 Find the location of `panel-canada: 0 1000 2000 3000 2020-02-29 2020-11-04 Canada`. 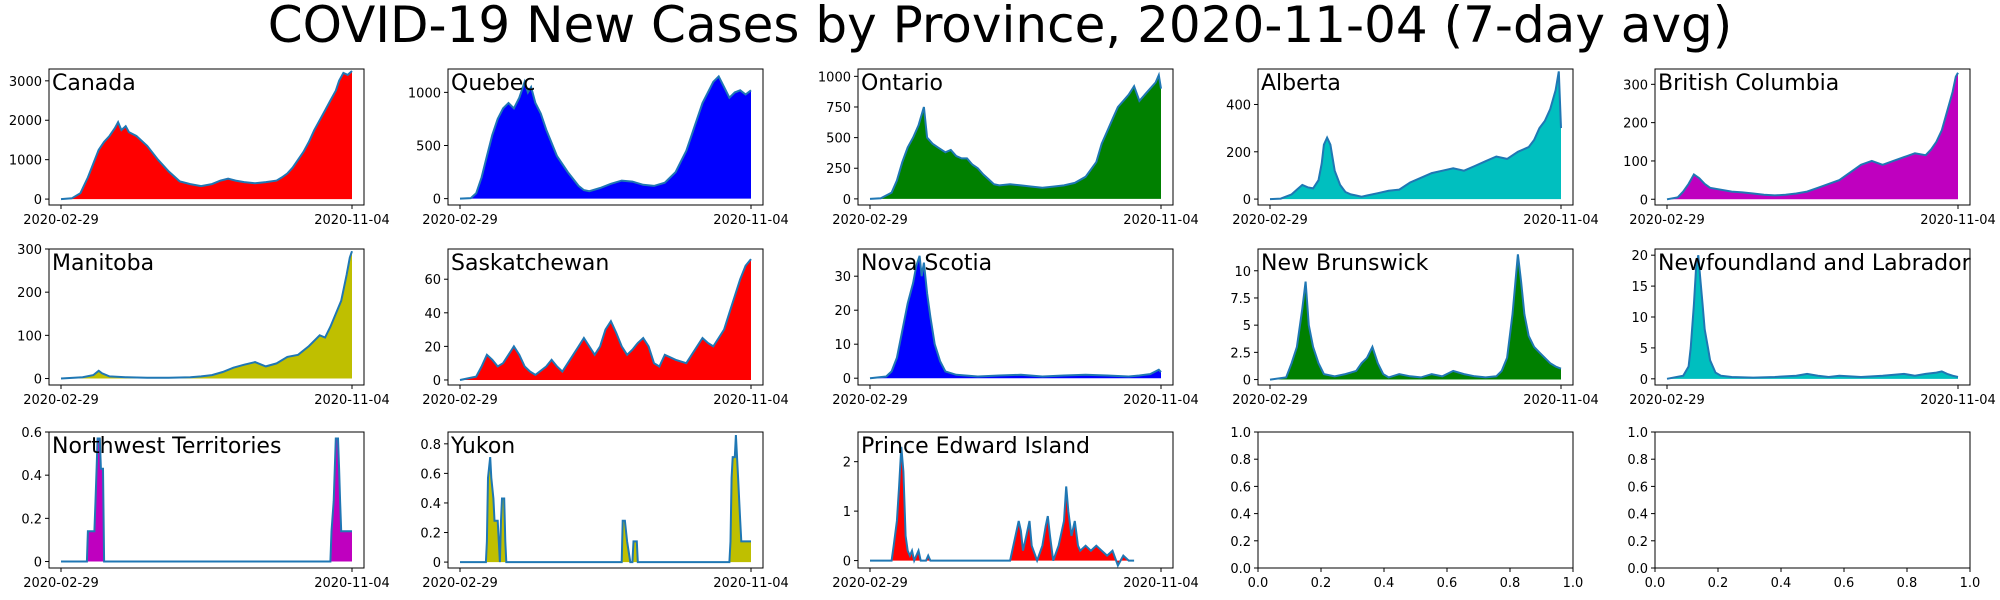

panel-canada: 0 1000 2000 3000 2020-02-29 2020-11-04 Canada is located at coordinates (199, 148).